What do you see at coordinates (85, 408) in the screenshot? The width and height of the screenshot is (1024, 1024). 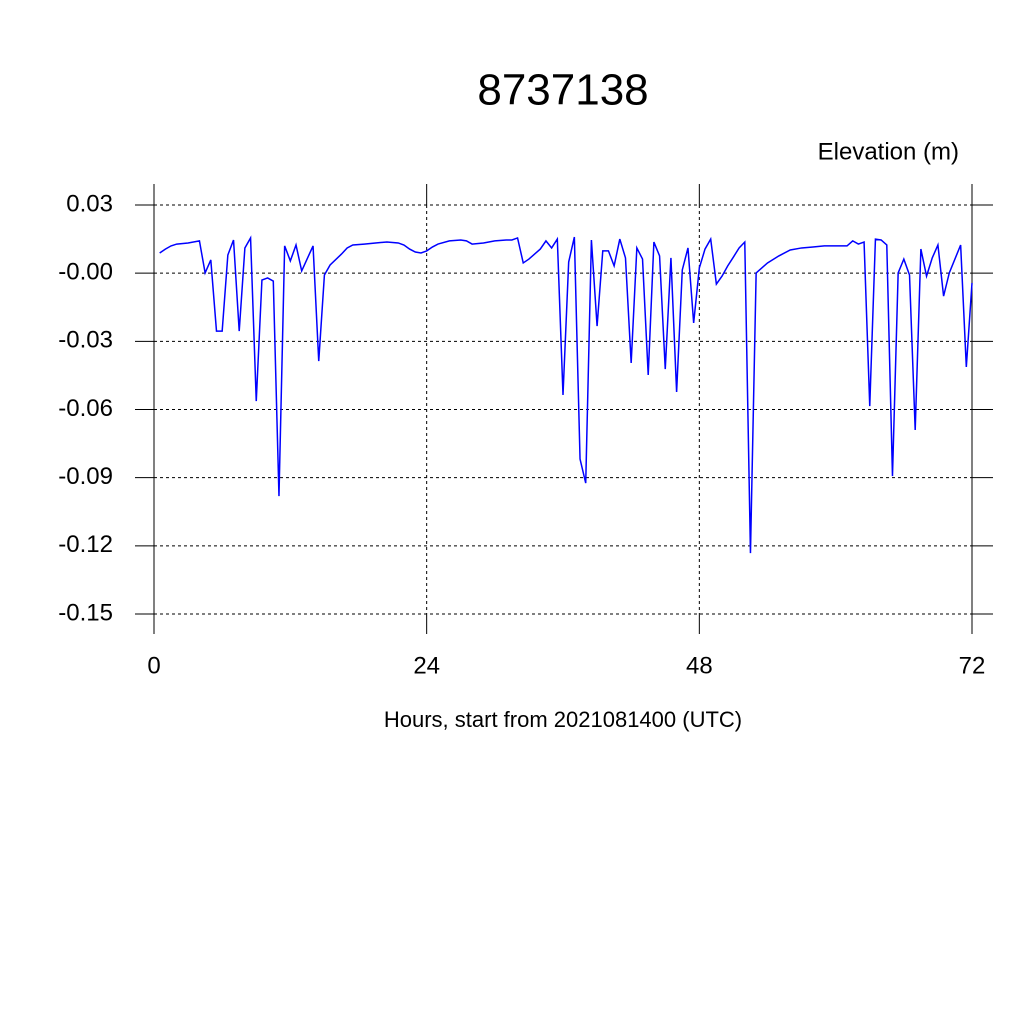 I see `y-tick-label: -0.06` at bounding box center [85, 408].